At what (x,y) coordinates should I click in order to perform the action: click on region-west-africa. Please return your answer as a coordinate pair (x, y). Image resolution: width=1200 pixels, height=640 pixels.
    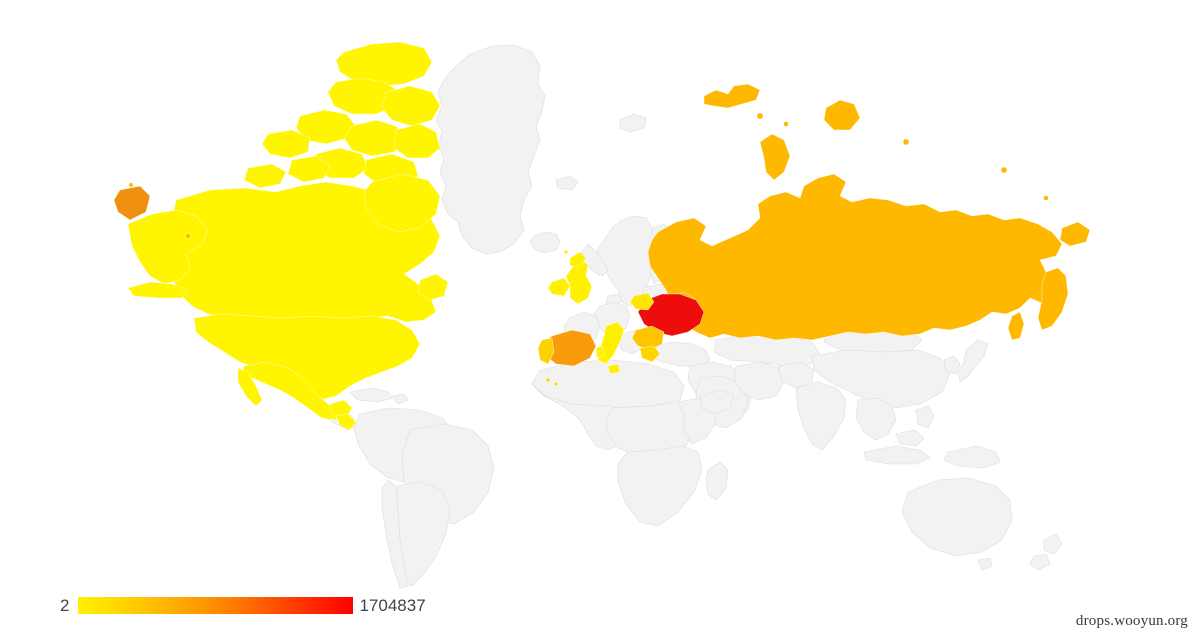
    Looking at the image, I should click on (581, 417).